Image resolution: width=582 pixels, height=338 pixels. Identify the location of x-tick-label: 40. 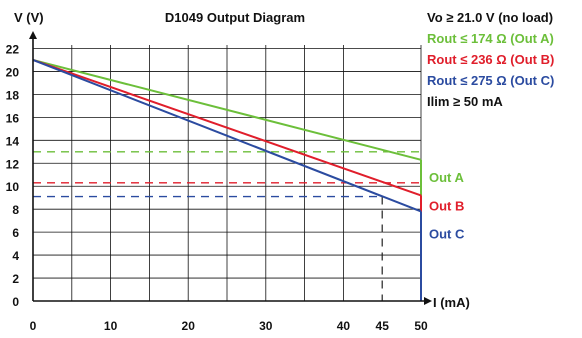
(344, 326).